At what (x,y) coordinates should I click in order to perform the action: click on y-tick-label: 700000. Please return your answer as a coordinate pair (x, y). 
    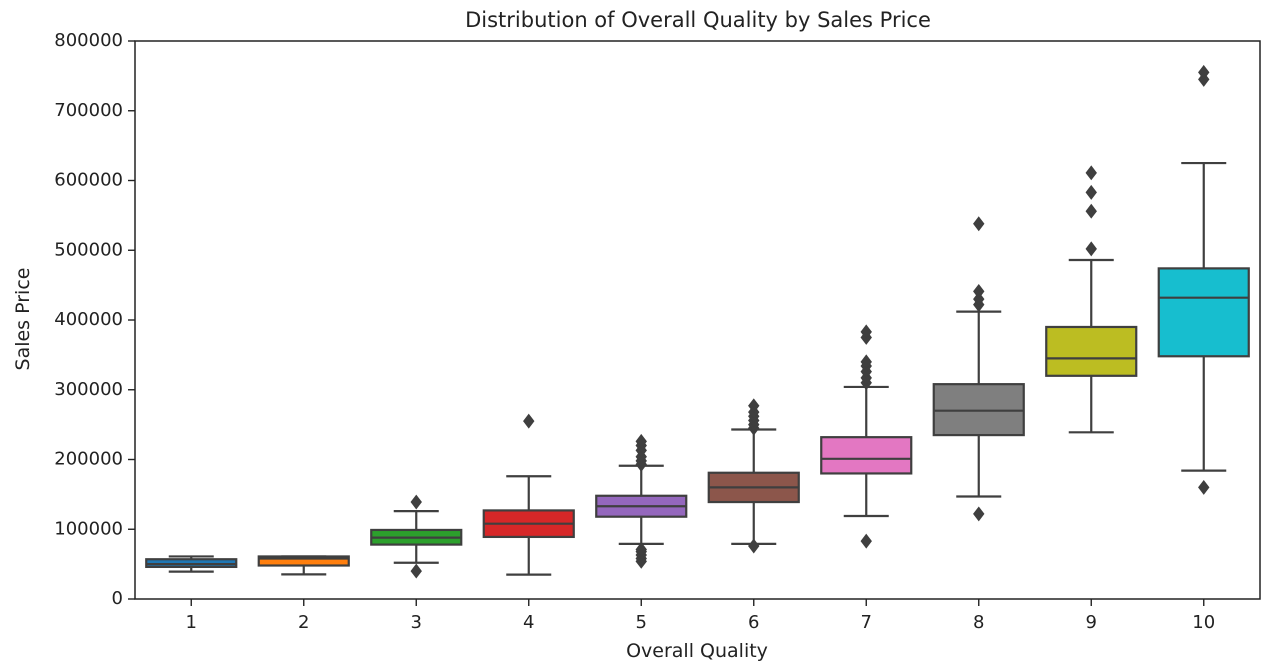
    Looking at the image, I should click on (88, 110).